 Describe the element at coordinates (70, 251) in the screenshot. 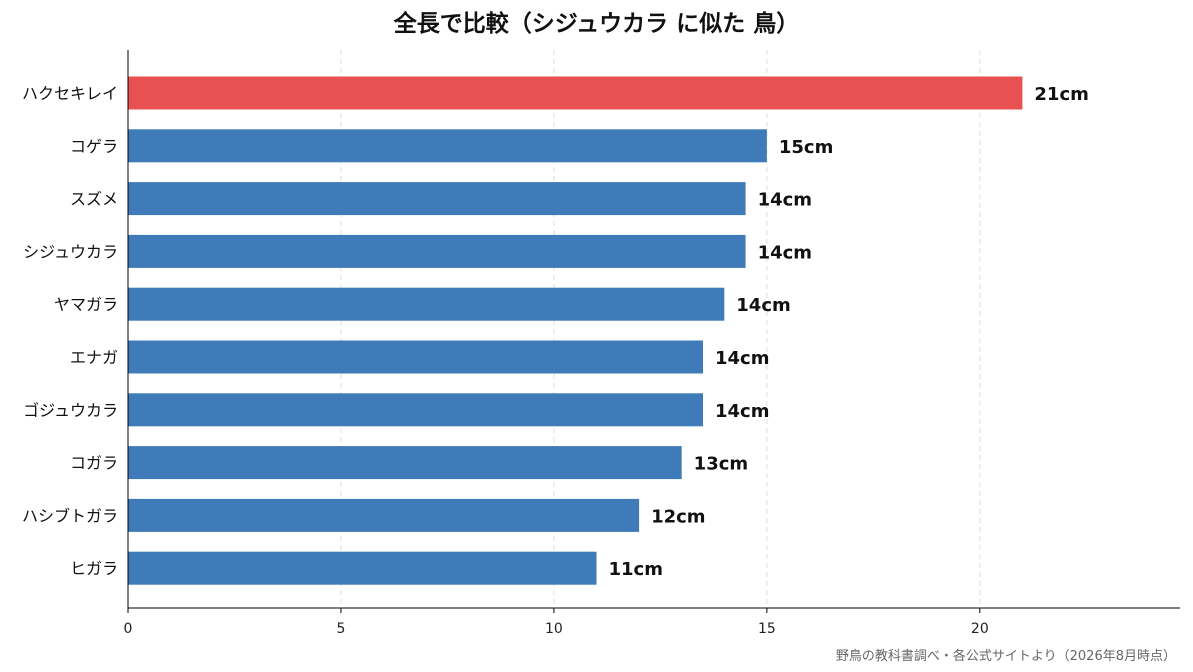

I see `category-label: シジュウカラ` at that location.